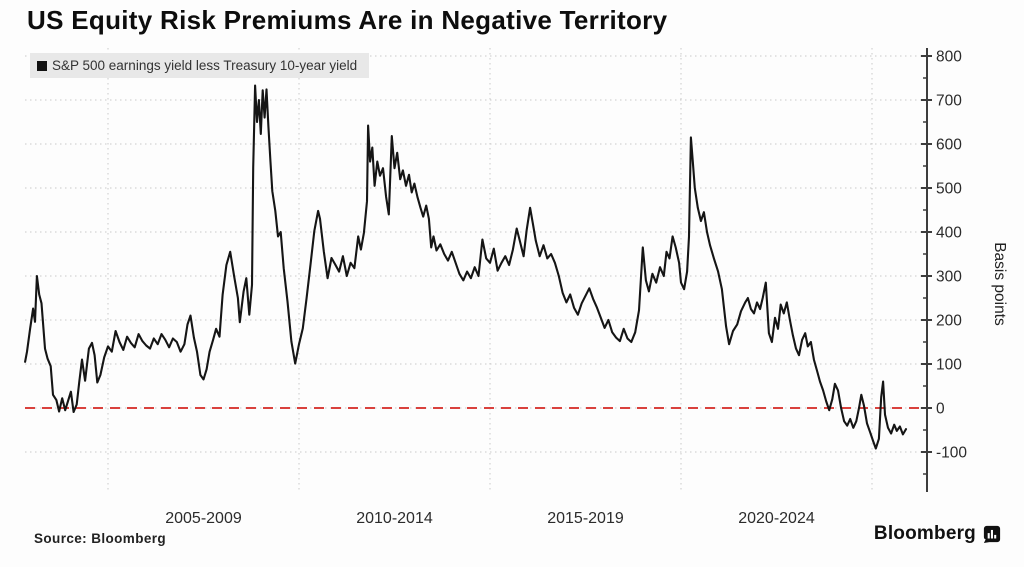 The height and width of the screenshot is (567, 1024). What do you see at coordinates (949, 57) in the screenshot?
I see `svg-text: 800` at bounding box center [949, 57].